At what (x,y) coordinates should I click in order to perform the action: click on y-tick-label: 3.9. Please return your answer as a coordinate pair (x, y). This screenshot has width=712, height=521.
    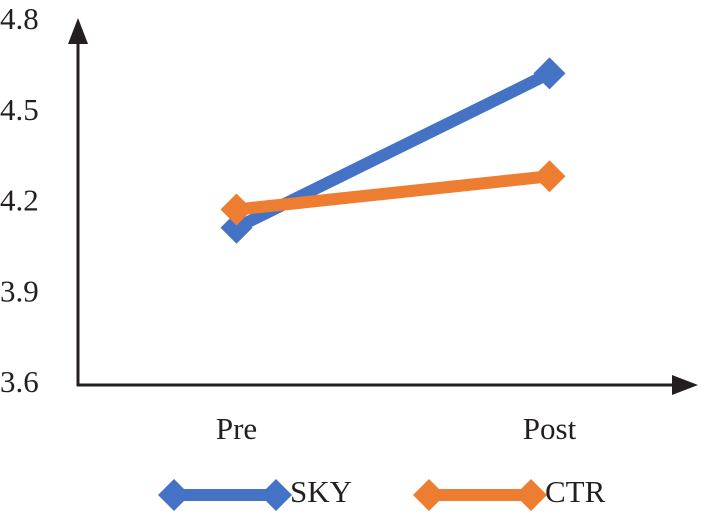
    Looking at the image, I should click on (19, 290).